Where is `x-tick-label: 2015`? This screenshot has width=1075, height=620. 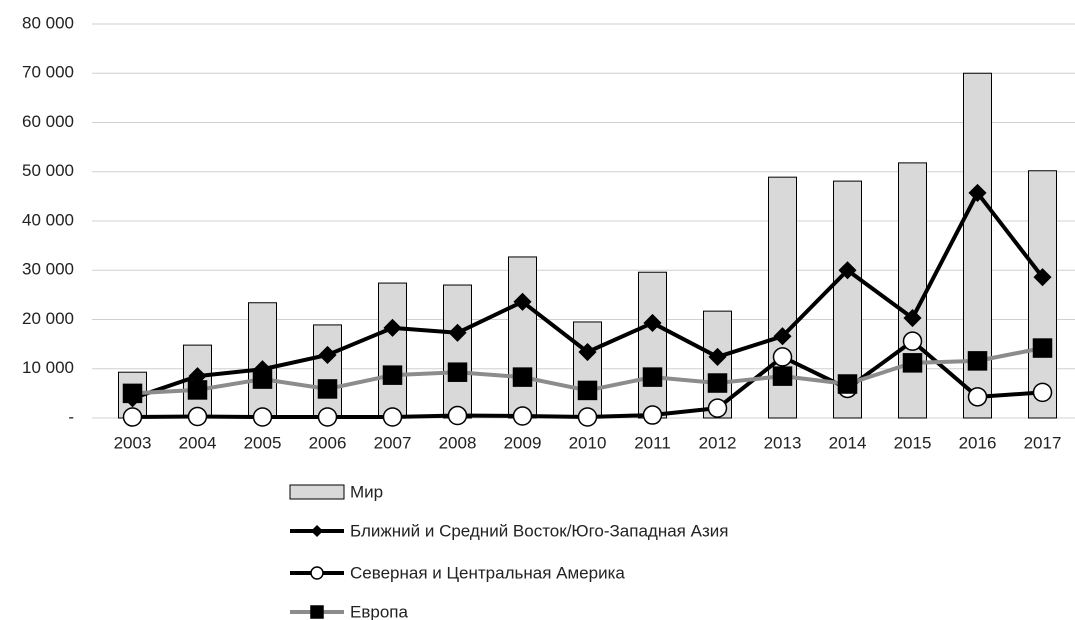
x-tick-label: 2015 is located at coordinates (913, 442).